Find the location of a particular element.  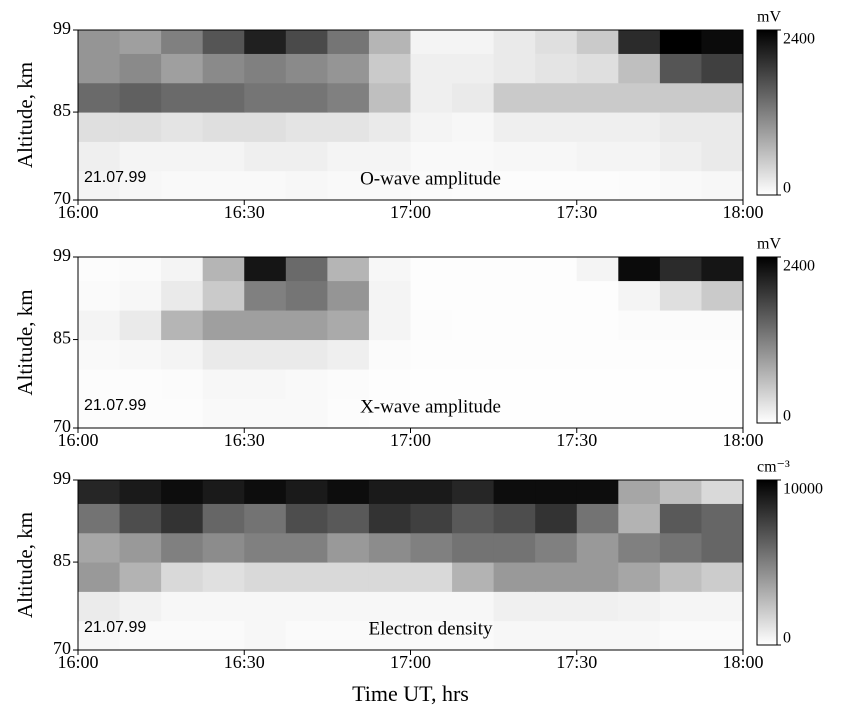

x-tick-label: 17:30 is located at coordinates (576, 662).